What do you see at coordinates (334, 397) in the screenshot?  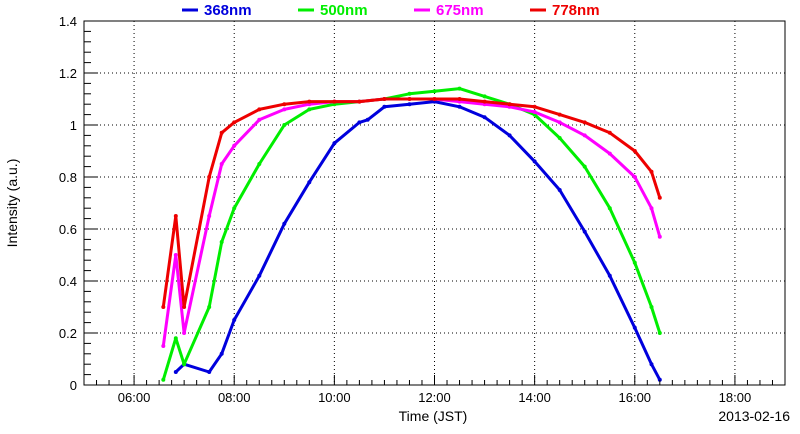 I see `x-tick-label: 10:00` at bounding box center [334, 397].